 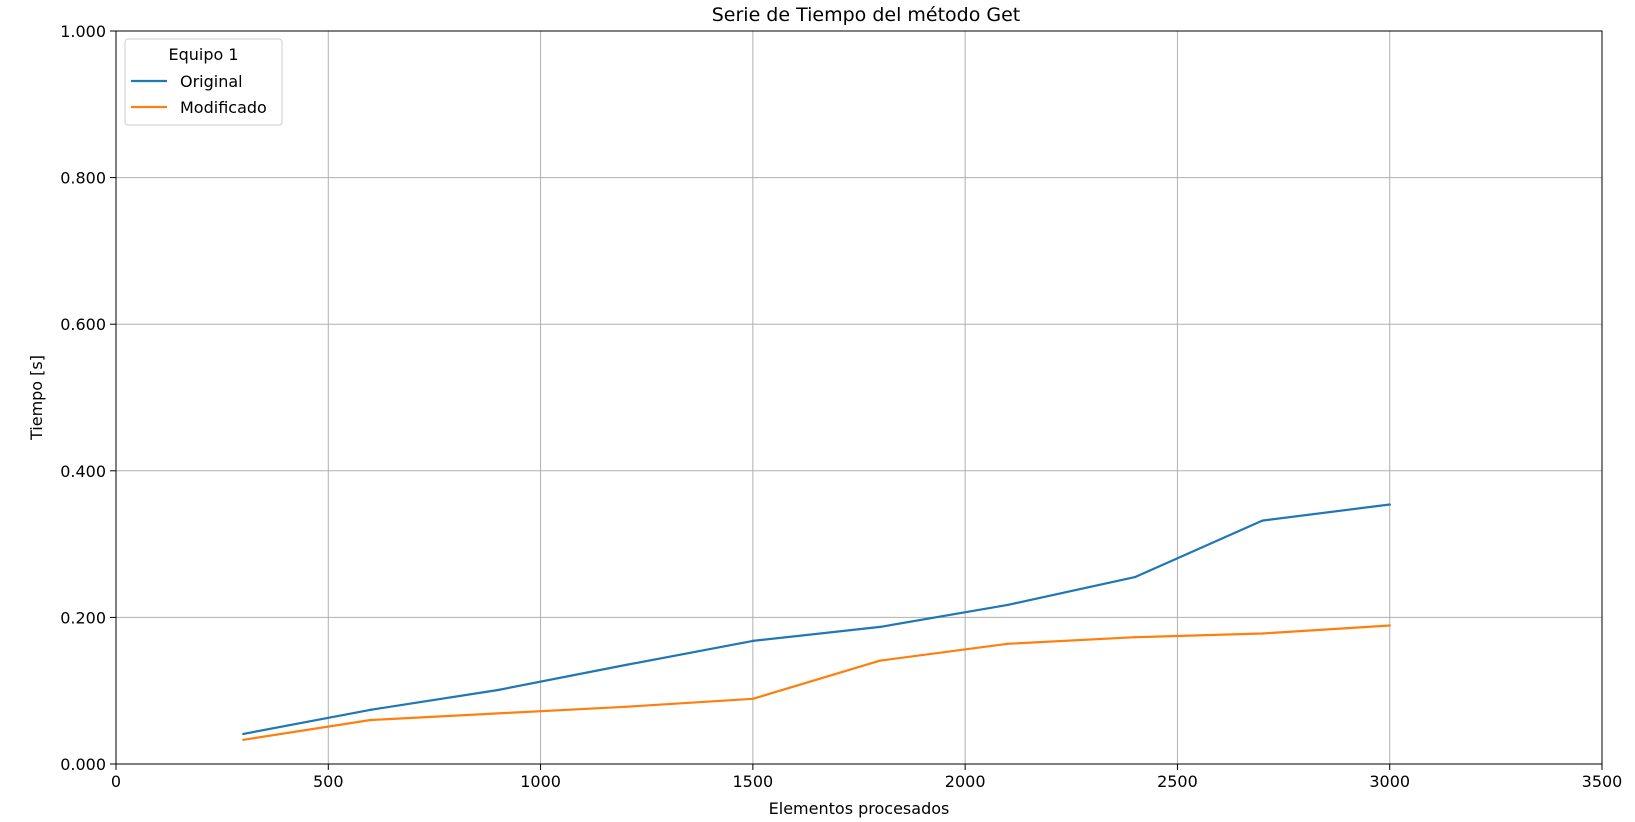 What do you see at coordinates (211, 81) in the screenshot?
I see `legend-label-original: Original` at bounding box center [211, 81].